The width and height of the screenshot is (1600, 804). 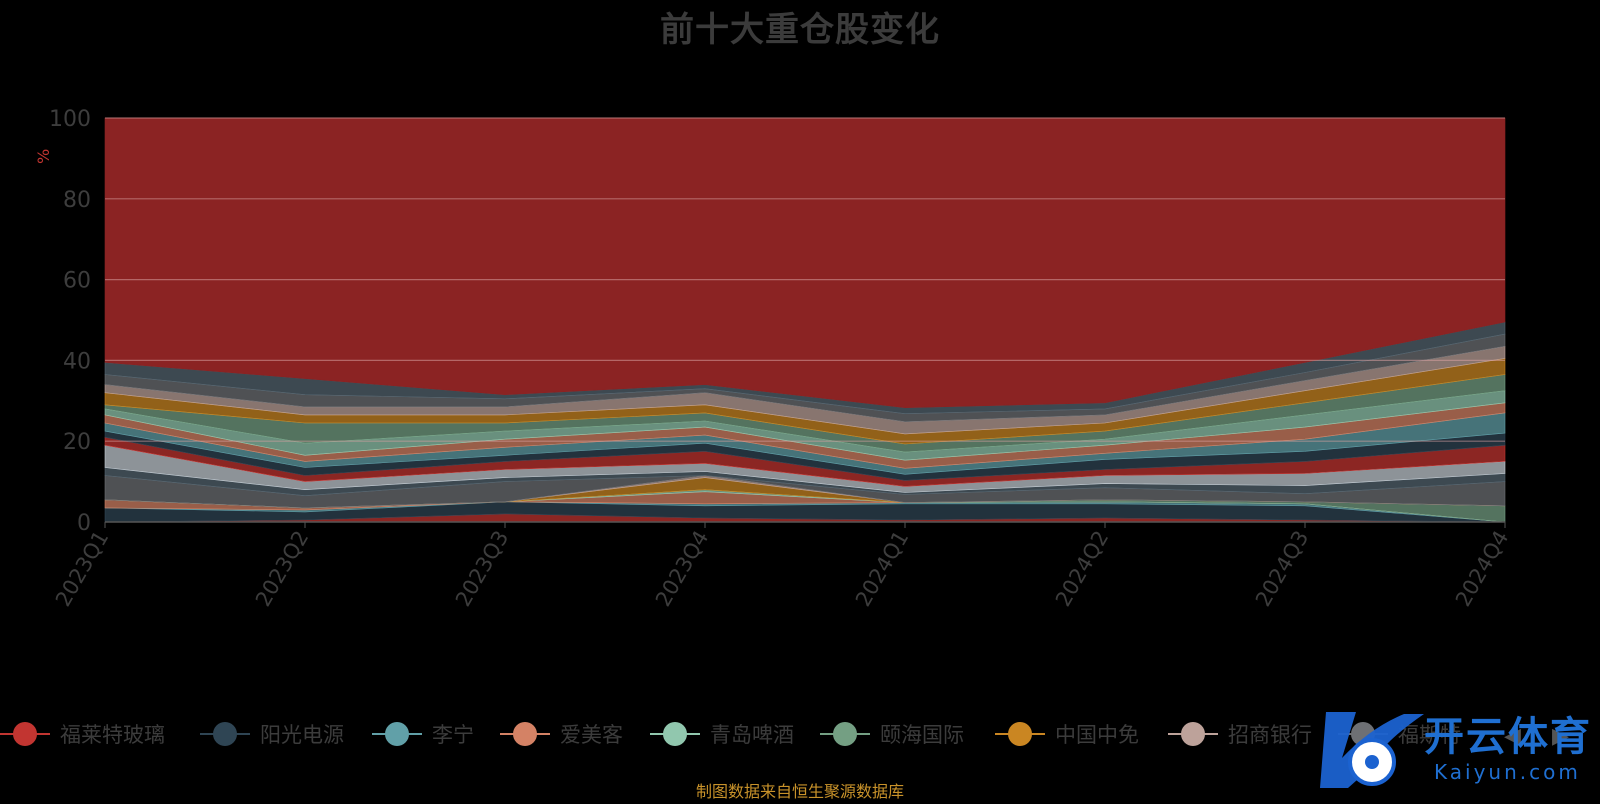 What do you see at coordinates (1507, 772) in the screenshot?
I see `watermark-subtext: Kaiyun.com` at bounding box center [1507, 772].